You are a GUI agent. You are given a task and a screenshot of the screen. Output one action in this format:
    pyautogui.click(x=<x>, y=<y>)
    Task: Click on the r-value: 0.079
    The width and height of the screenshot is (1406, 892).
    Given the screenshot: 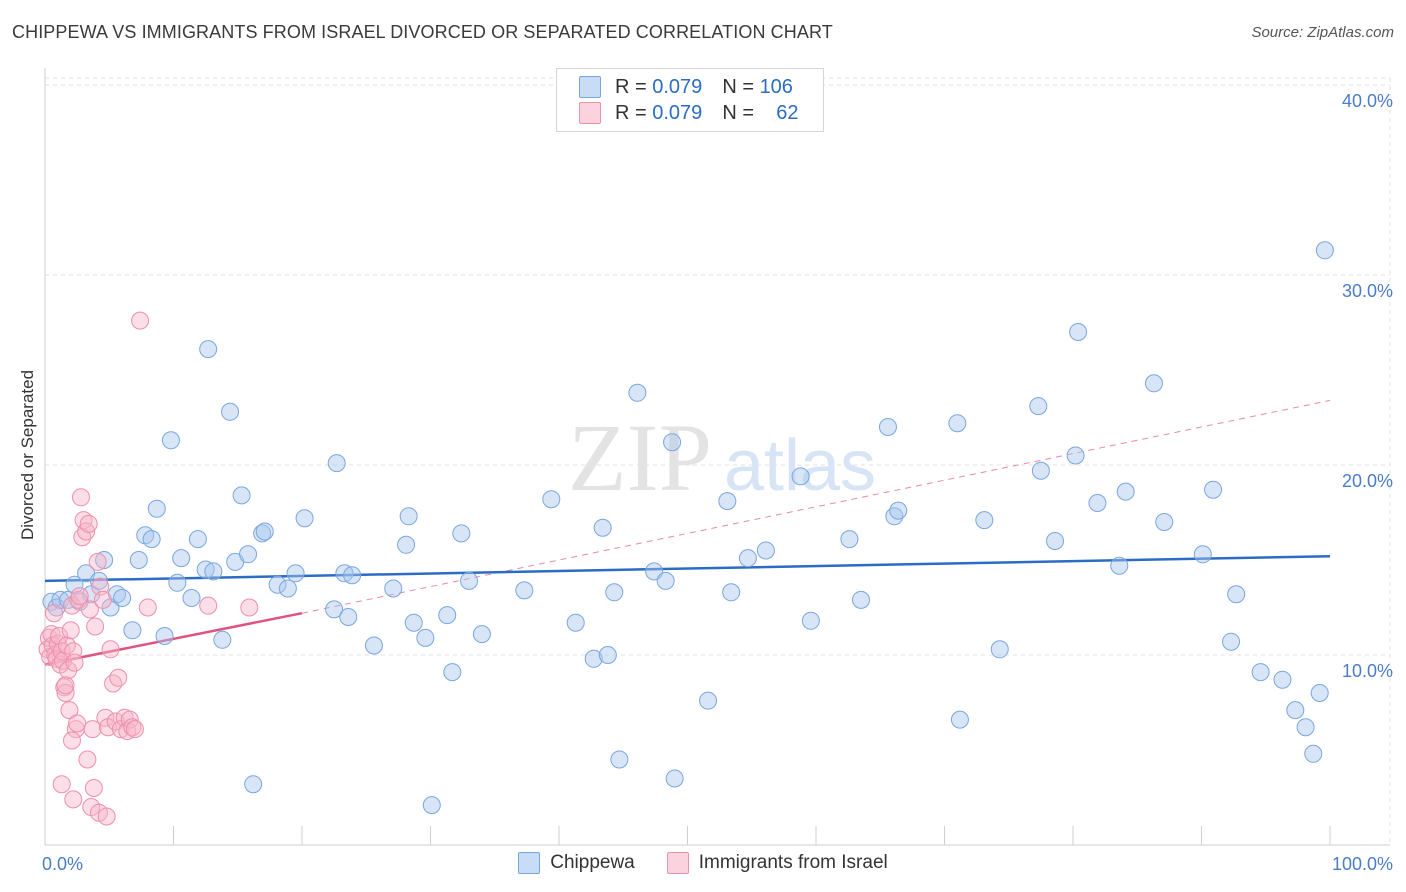 What is the action you would take?
    pyautogui.click(x=677, y=112)
    